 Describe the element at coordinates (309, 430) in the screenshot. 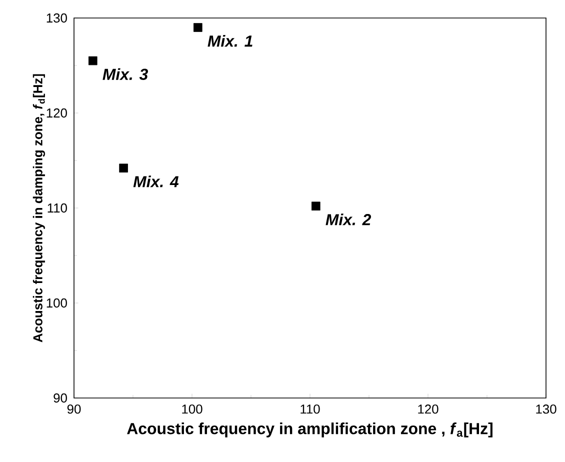

I see `x-axis-title: Acoustic frequency in amplification zone , f$_{a}$[Hz]` at that location.